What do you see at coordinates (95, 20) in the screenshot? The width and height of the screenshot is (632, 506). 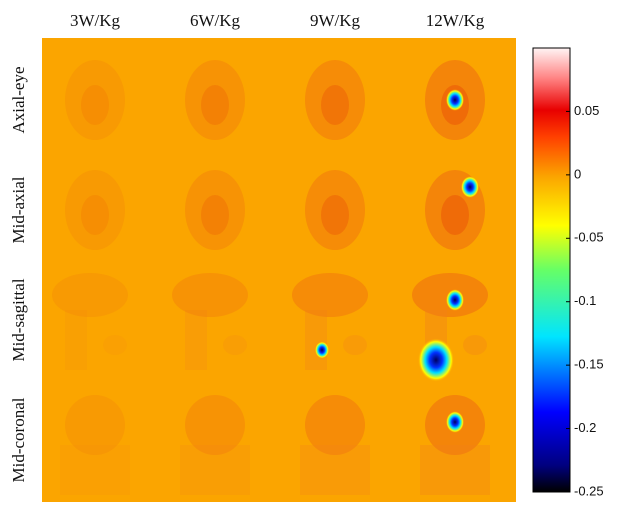 I see `column-label: 3W/Kg` at bounding box center [95, 20].